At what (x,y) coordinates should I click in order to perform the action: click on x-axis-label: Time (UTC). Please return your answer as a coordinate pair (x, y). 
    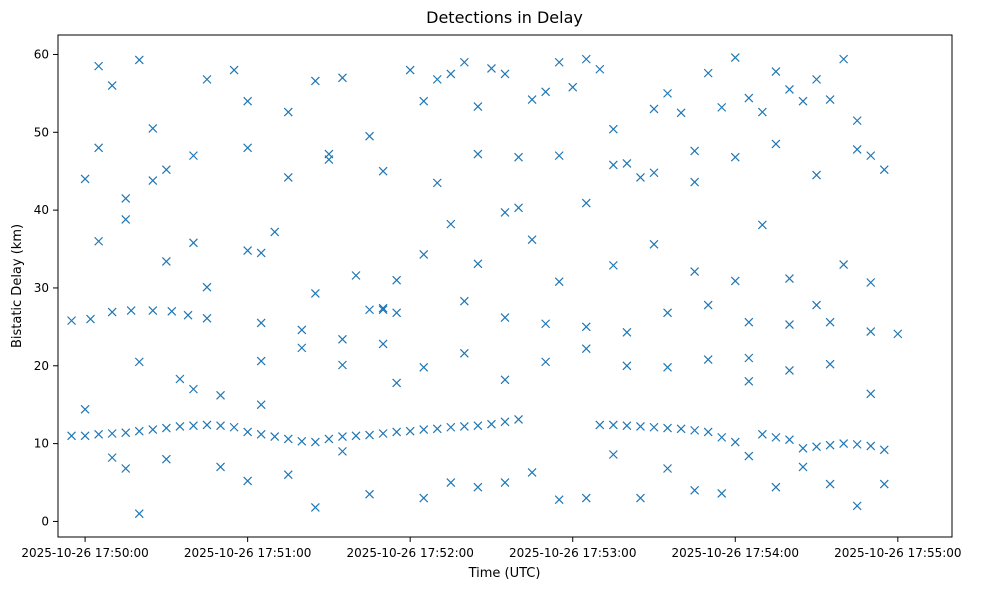
    Looking at the image, I should click on (504, 573).